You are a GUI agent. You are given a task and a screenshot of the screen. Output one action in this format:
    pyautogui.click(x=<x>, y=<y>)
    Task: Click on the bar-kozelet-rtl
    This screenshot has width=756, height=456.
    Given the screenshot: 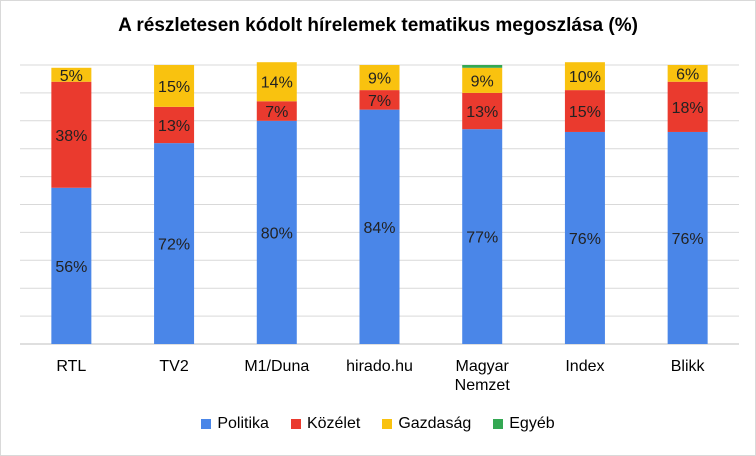 What is the action you would take?
    pyautogui.click(x=71, y=134)
    